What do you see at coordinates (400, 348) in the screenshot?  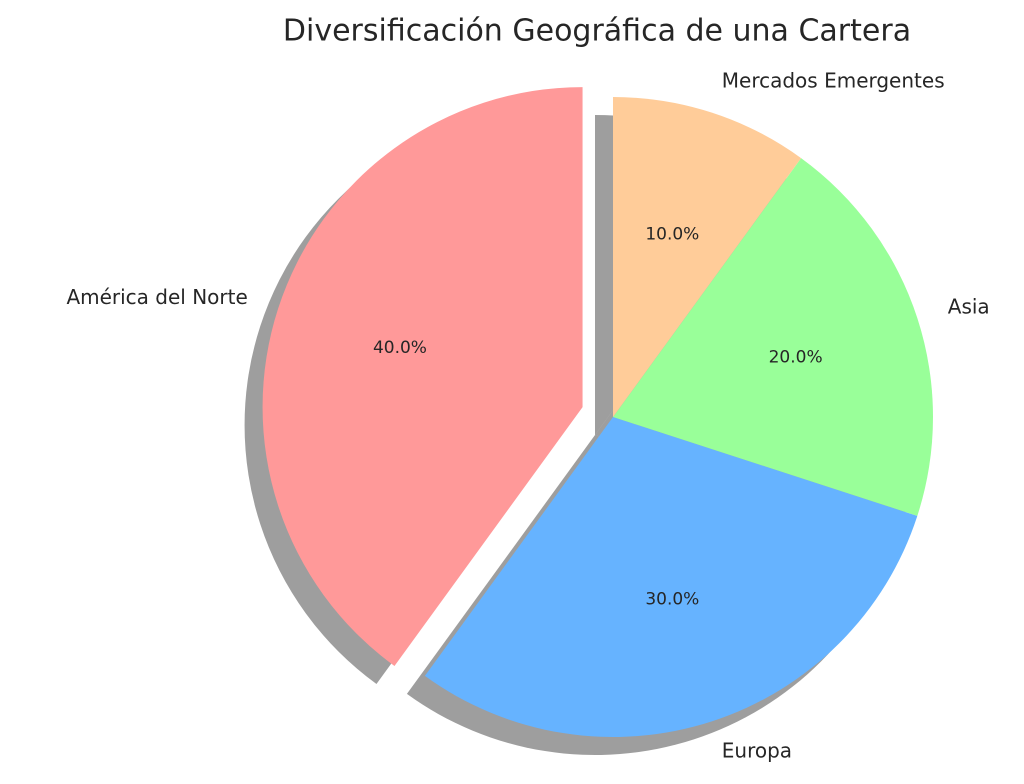 I see `value-label: 40.0%` at bounding box center [400, 348].